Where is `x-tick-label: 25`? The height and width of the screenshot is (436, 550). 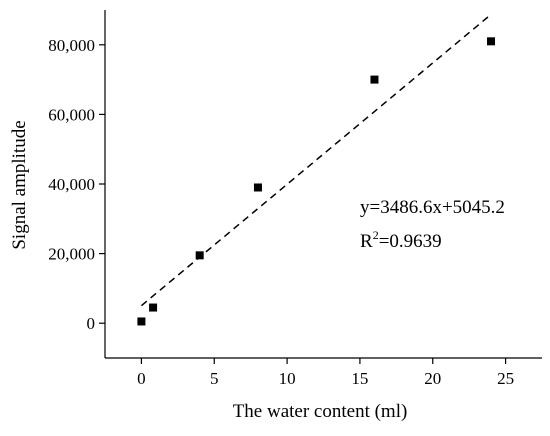 x-tick-label: 25 is located at coordinates (505, 378).